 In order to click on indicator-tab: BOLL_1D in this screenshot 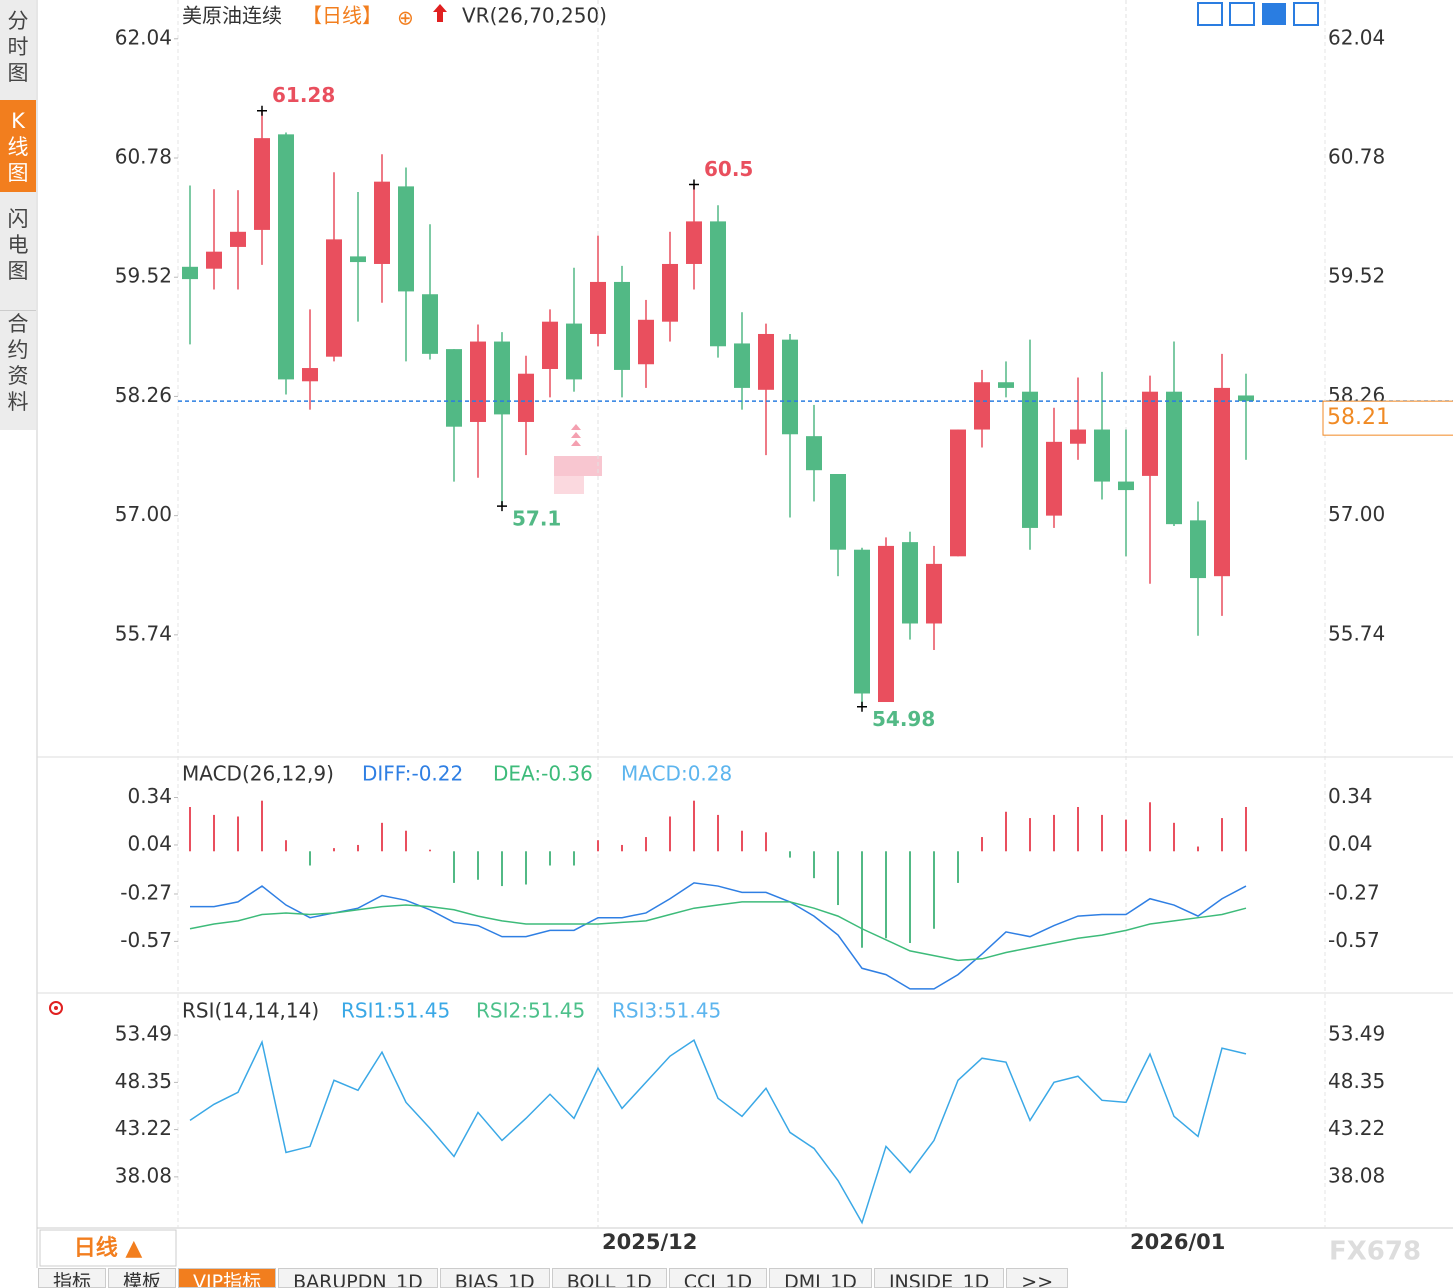, I will do `click(609, 1278)`.